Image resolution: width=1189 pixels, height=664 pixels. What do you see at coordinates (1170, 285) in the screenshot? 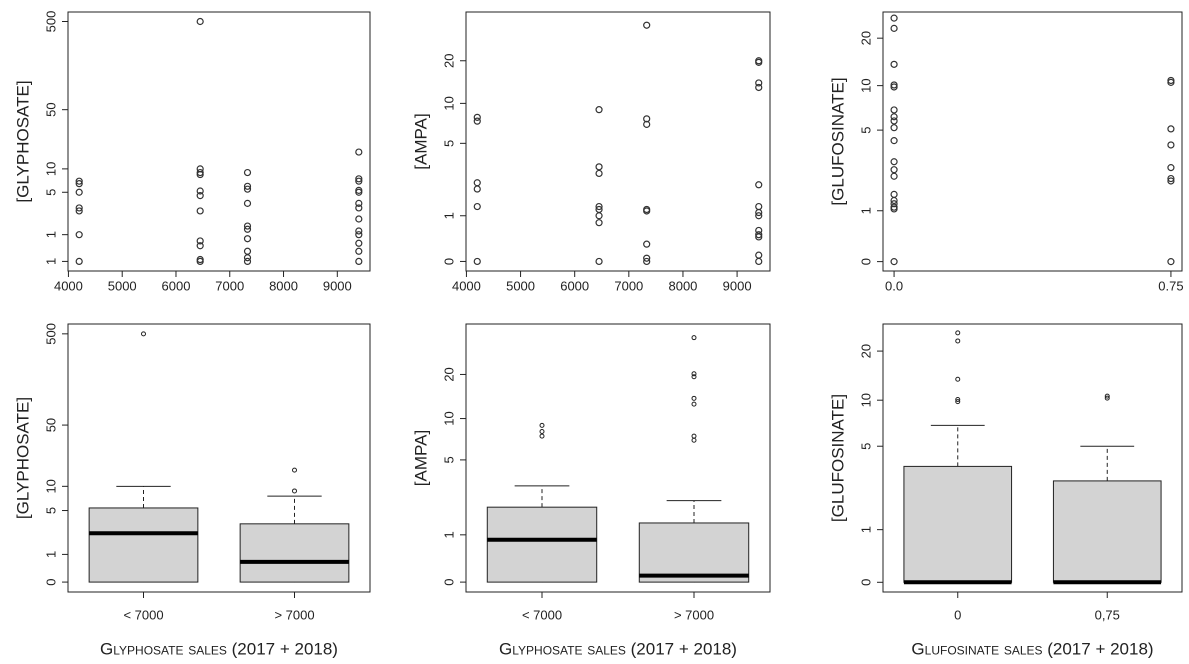
I see `x-tick-label: 0.75` at bounding box center [1170, 285].